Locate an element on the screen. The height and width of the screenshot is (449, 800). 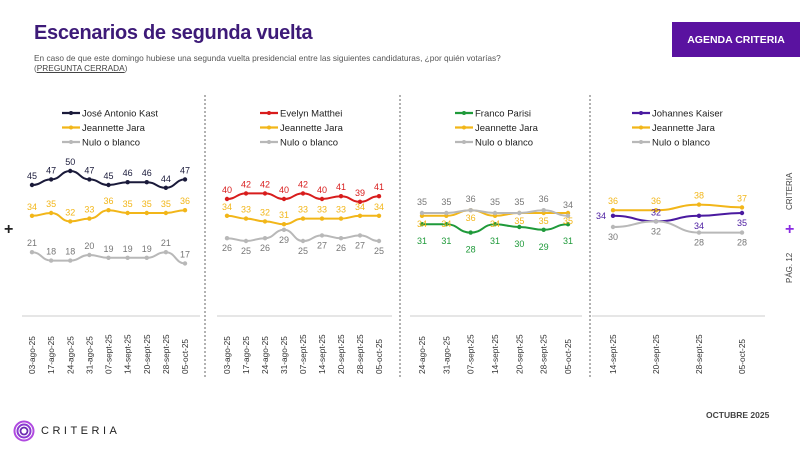
report-date: OCTUBRE 2025 is located at coordinates (738, 415).